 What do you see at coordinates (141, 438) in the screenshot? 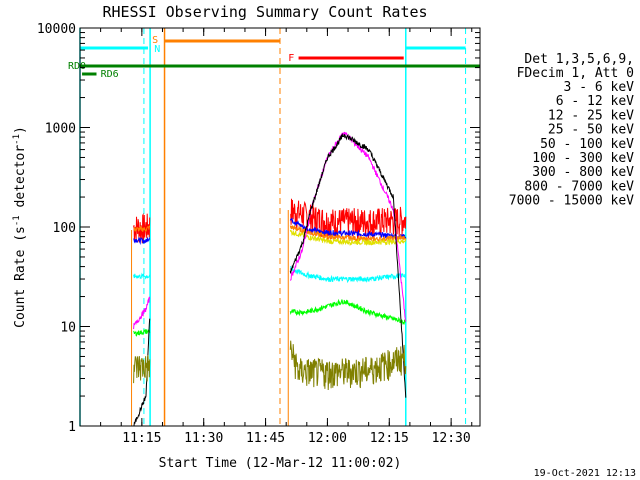
I see `x-tick-label-11:15: 11:15` at bounding box center [141, 438].